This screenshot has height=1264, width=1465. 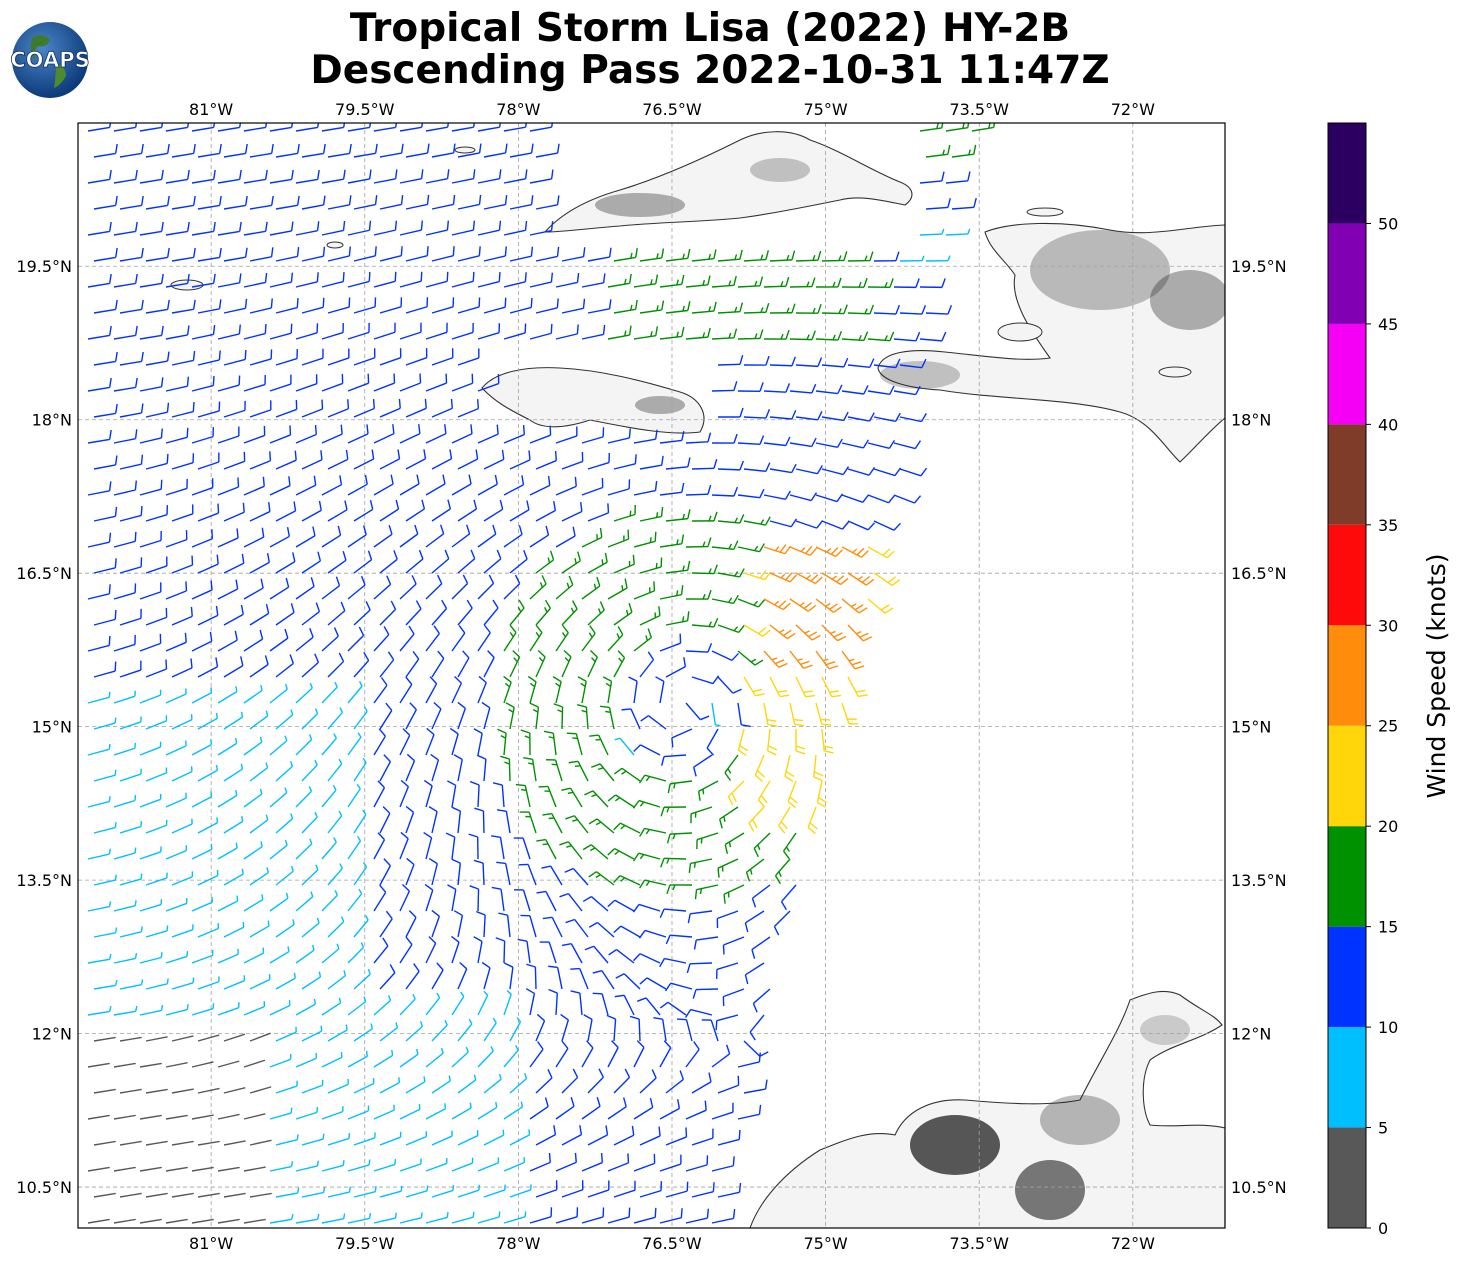 What do you see at coordinates (1347, 1077) in the screenshot?
I see `colorbar-bin` at bounding box center [1347, 1077].